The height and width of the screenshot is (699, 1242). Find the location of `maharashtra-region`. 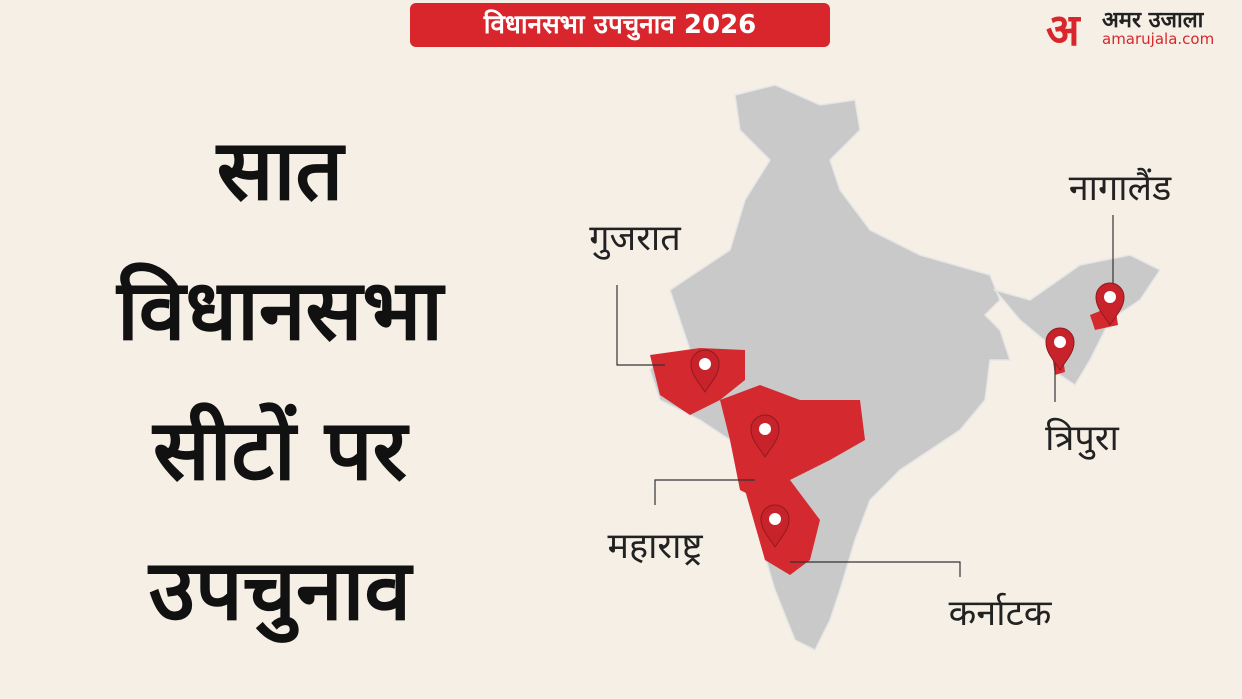

maharashtra-region is located at coordinates (792, 442).